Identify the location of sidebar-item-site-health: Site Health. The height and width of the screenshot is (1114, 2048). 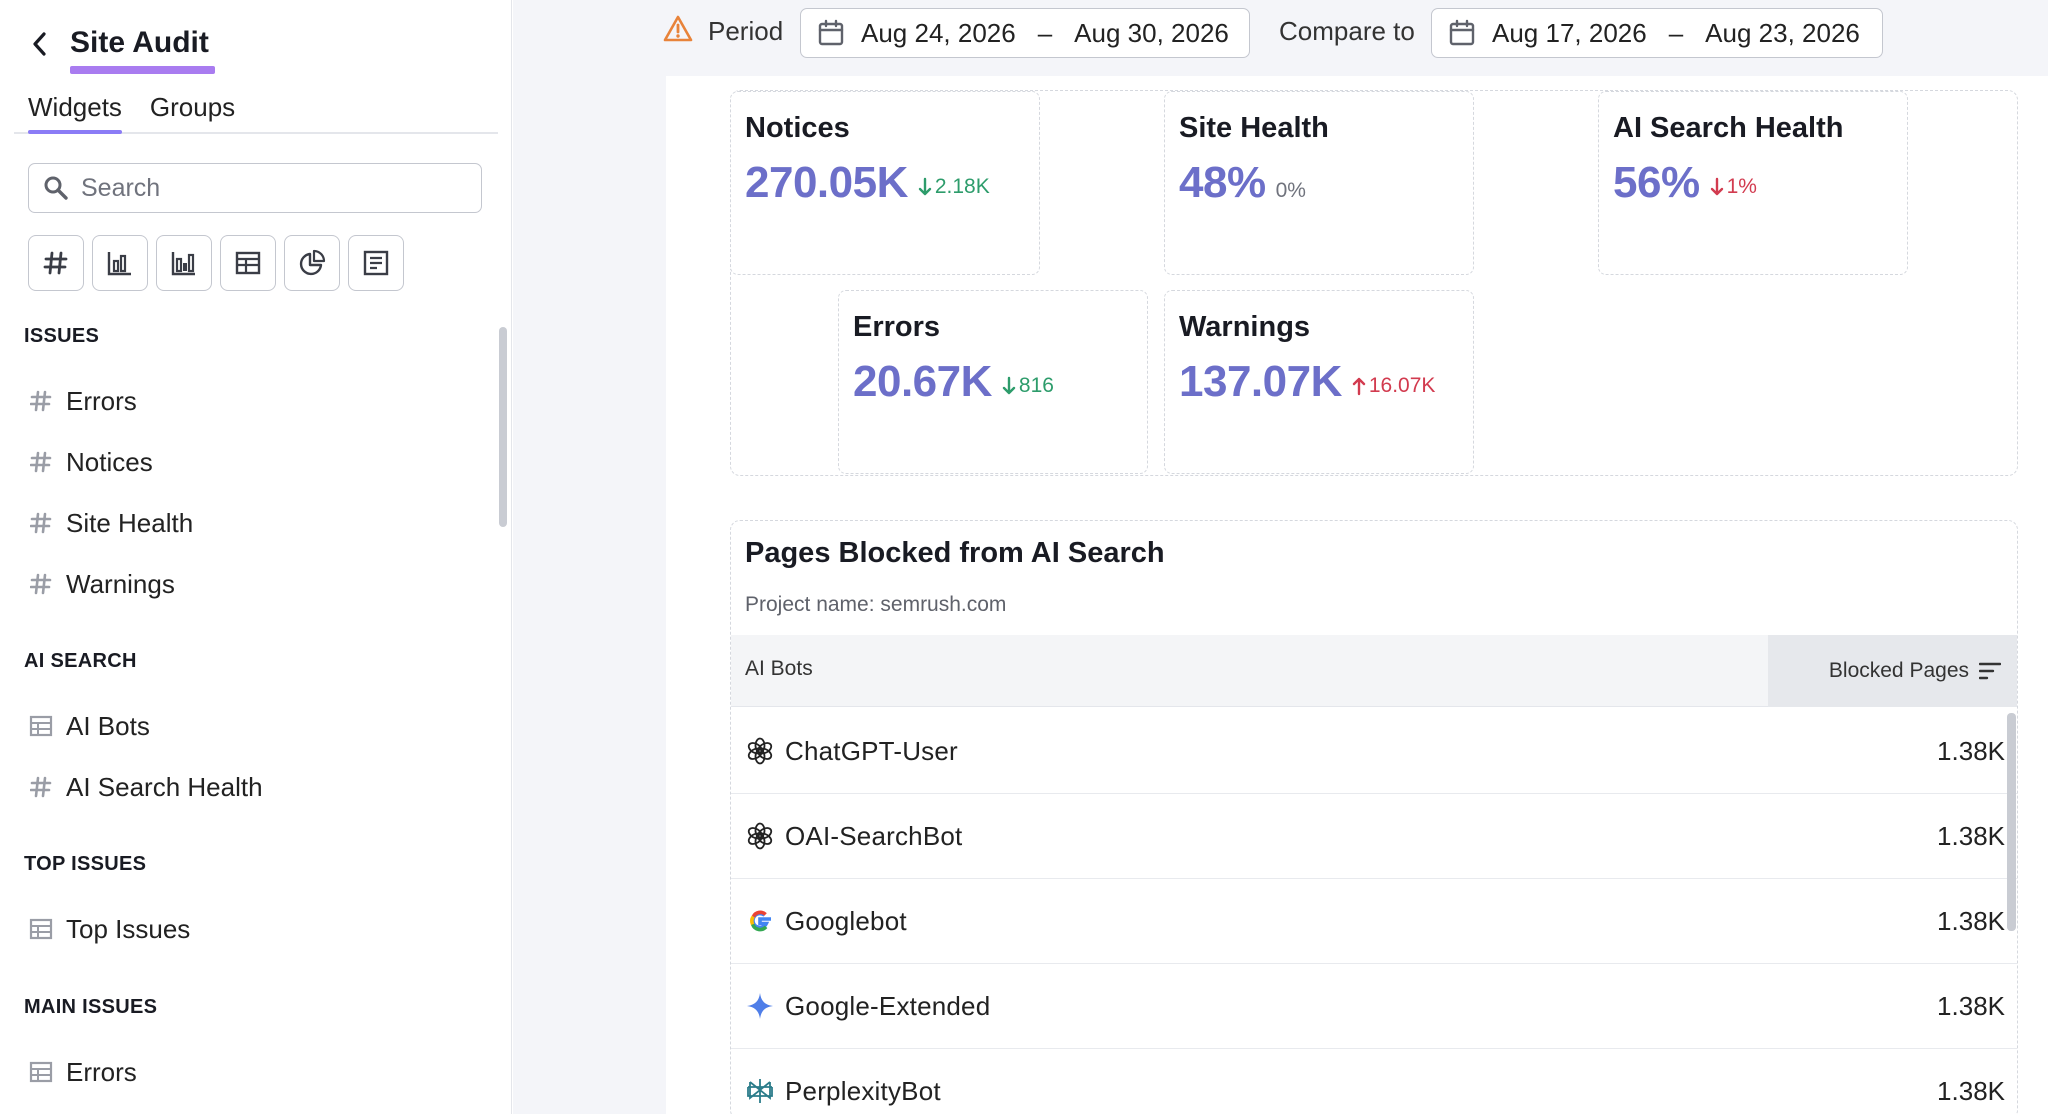
(110, 523).